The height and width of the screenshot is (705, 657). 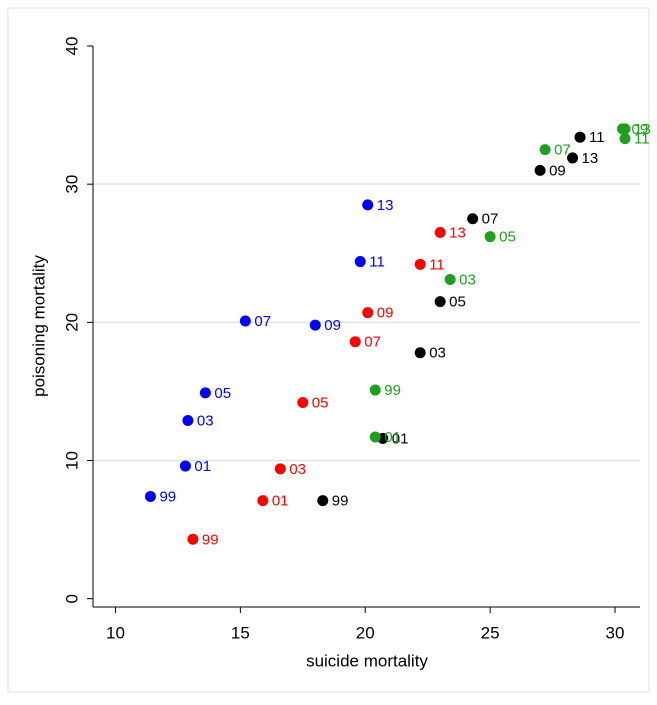 I want to click on x-tick-label: 25, so click(x=490, y=632).